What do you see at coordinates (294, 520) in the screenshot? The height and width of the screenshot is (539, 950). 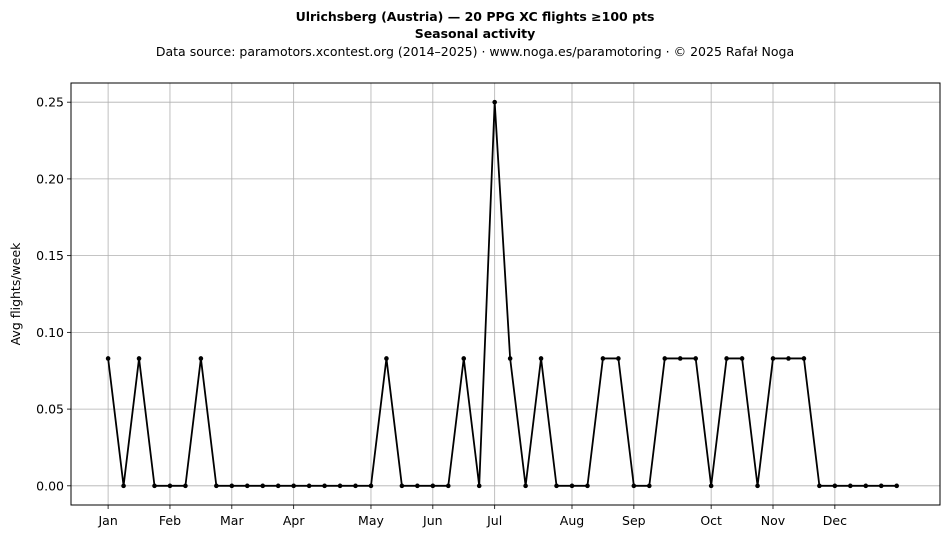 I see `x-tick-label: Apr` at bounding box center [294, 520].